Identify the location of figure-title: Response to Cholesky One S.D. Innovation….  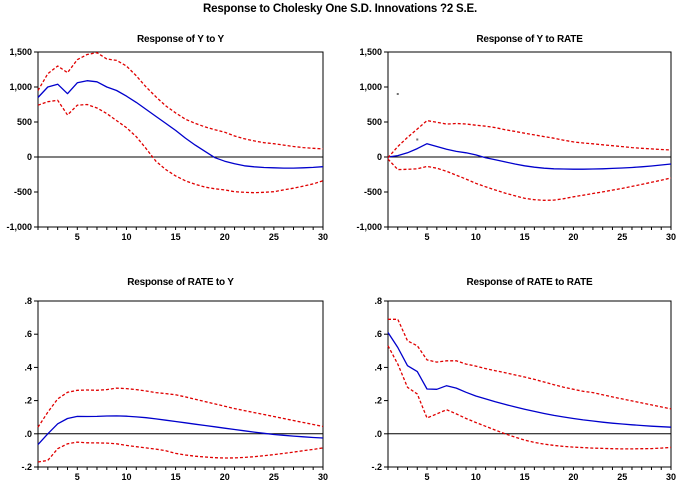
(340, 9).